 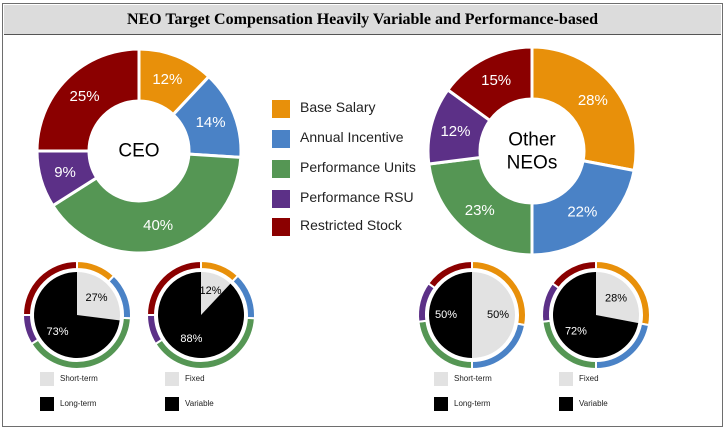 What do you see at coordinates (582, 211) in the screenshot?
I see `slice-data-label: 22%` at bounding box center [582, 211].